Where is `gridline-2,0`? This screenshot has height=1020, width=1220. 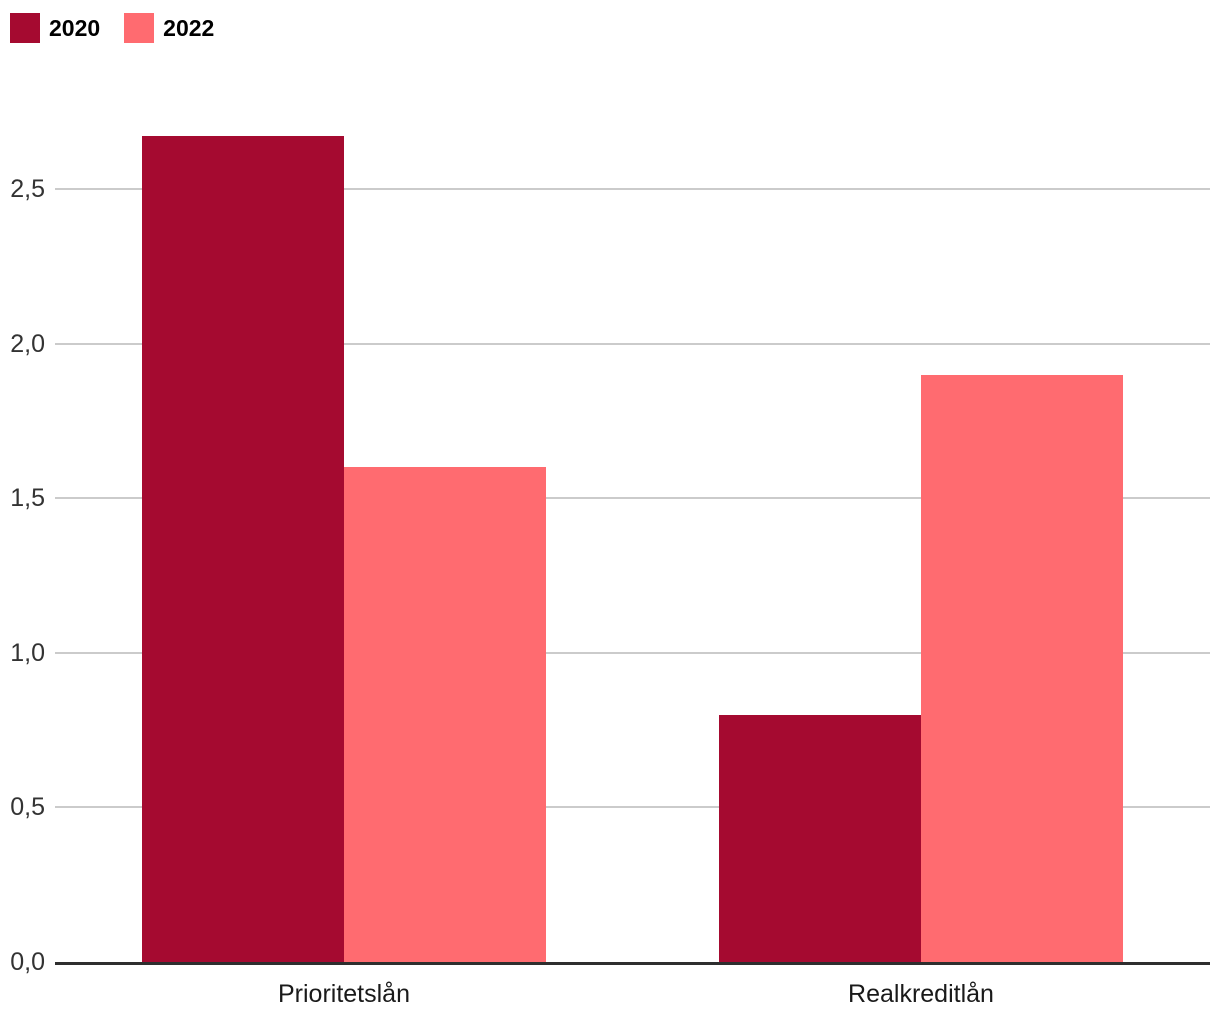 gridline-2,0 is located at coordinates (632, 343).